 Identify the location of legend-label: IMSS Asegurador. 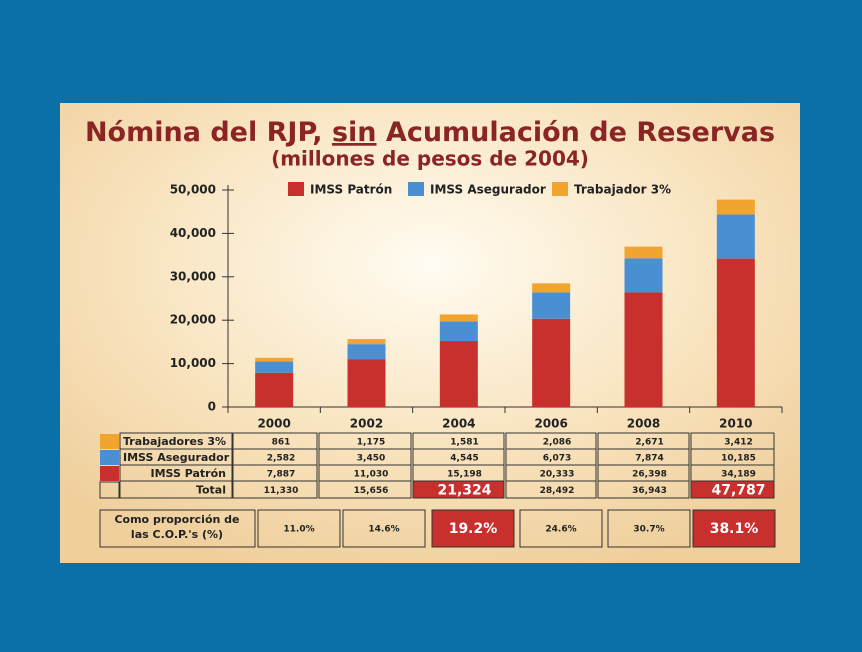
(488, 190).